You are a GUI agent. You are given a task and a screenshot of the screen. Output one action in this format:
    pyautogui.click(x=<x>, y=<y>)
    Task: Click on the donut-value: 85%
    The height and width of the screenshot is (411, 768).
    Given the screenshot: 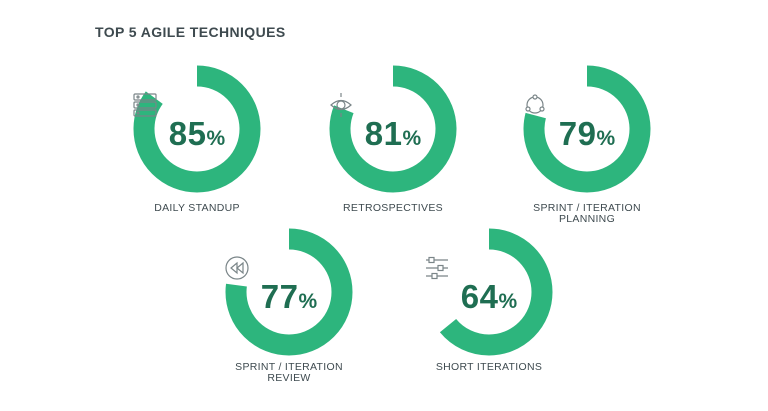 What is the action you would take?
    pyautogui.click(x=197, y=133)
    